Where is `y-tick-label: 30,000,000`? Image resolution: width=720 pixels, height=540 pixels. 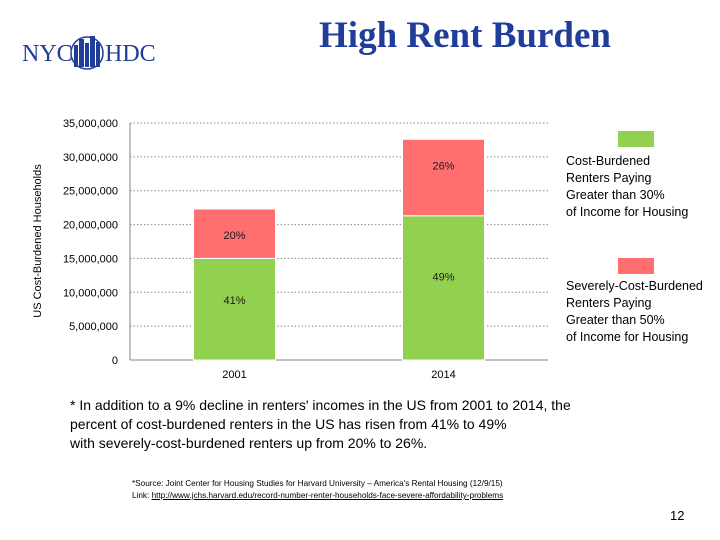
y-tick-label: 30,000,000 is located at coordinates (90, 158).